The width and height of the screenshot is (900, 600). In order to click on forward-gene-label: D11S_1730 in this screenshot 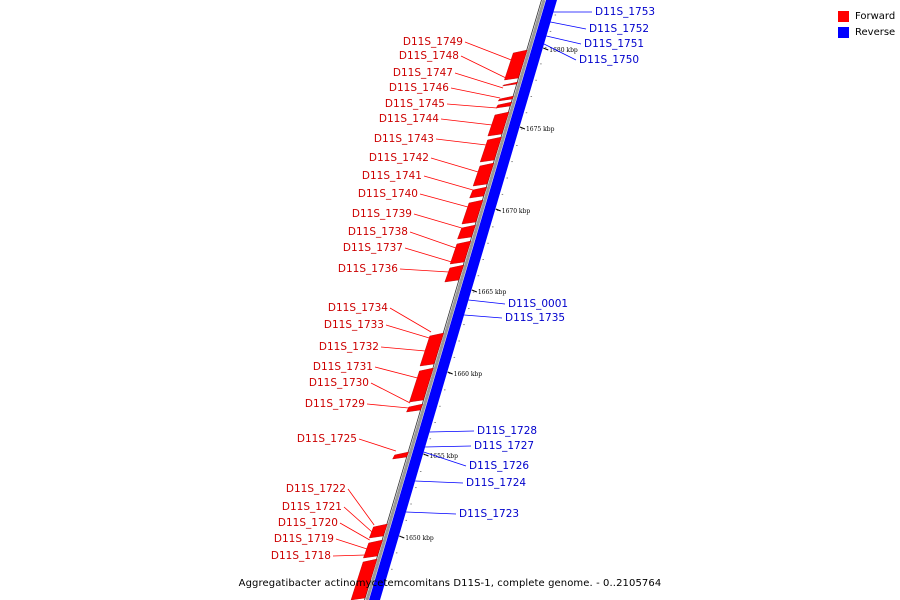, I will do `click(339, 383)`.